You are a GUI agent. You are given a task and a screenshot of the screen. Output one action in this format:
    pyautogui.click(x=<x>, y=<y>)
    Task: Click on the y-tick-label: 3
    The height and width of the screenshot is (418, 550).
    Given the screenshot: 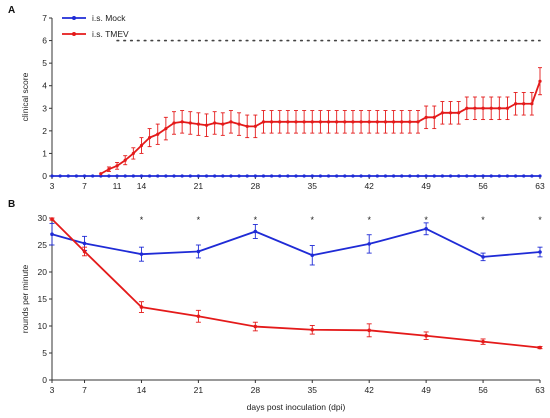 What is the action you would take?
    pyautogui.click(x=44, y=108)
    